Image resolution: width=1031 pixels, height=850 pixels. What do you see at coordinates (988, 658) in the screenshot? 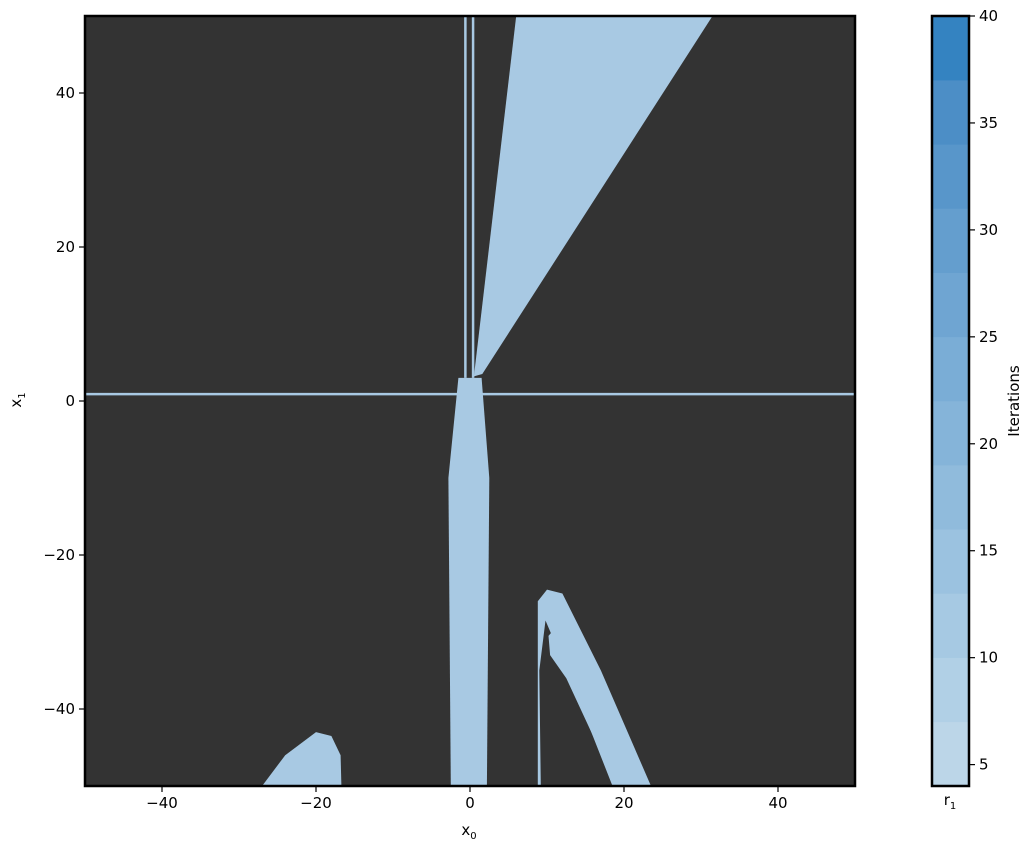
I see `colorbar-tick-label: 10` at bounding box center [988, 658].